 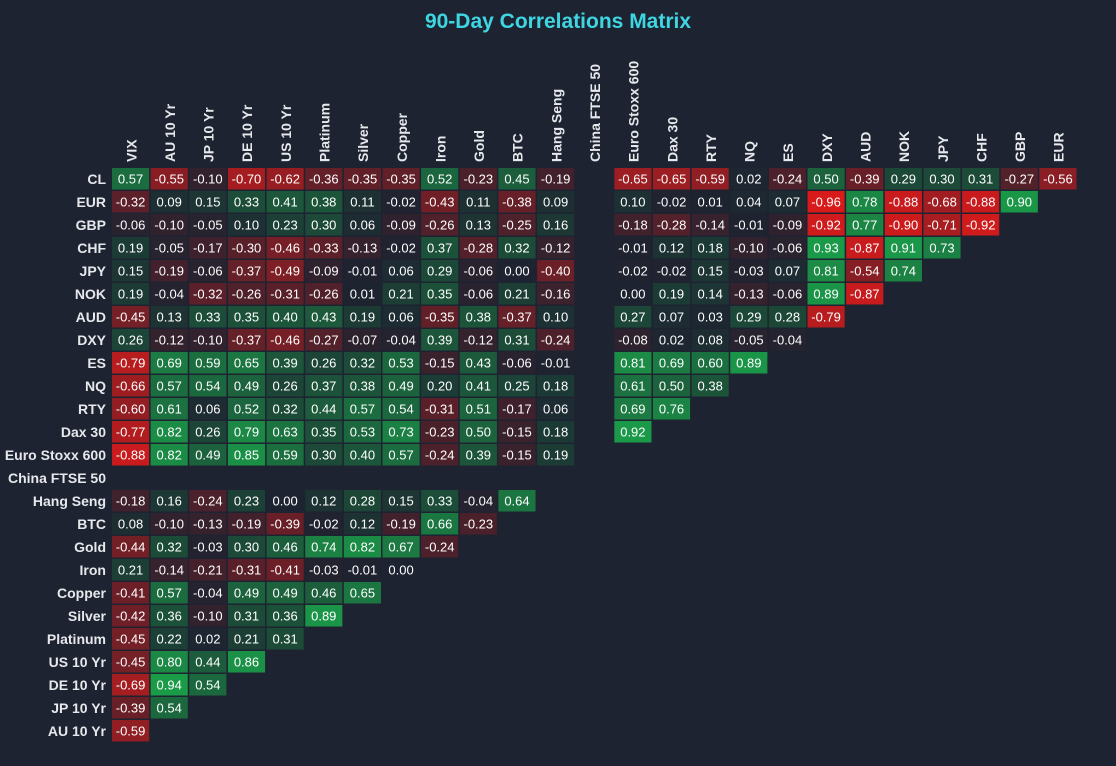 I want to click on cell-value: 0.01, so click(x=710, y=201).